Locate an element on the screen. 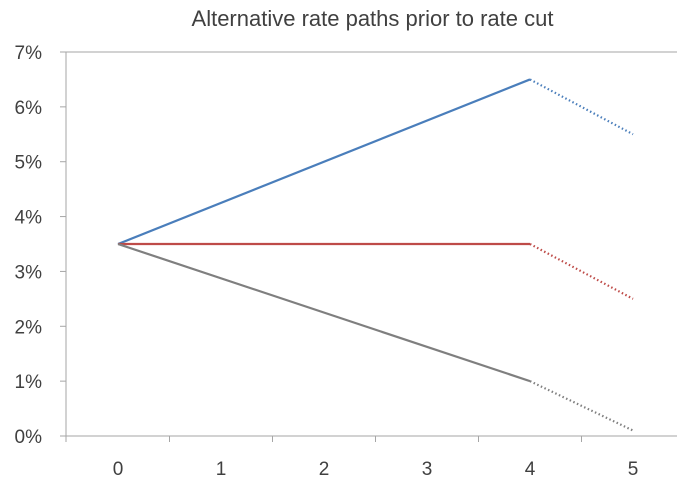  x-tick-label: 2 is located at coordinates (324, 469).